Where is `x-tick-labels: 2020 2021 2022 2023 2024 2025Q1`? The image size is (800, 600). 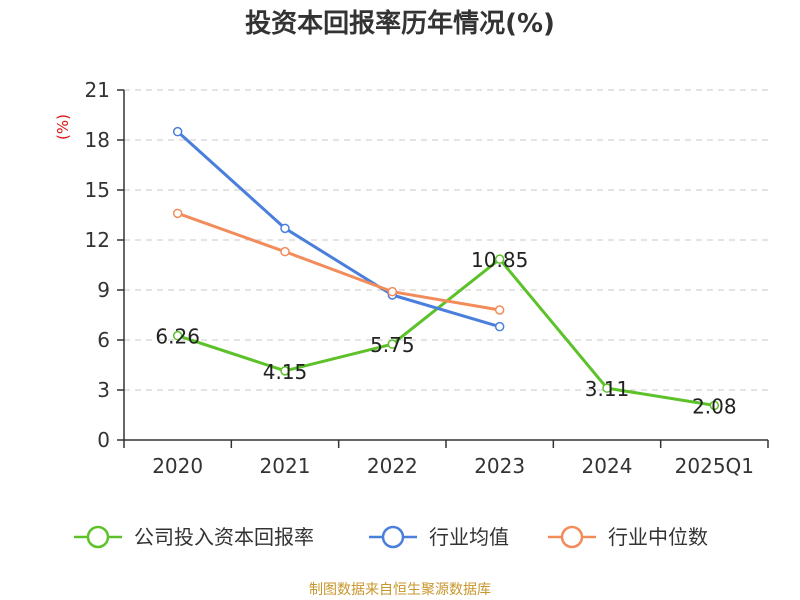 x-tick-labels: 2020 2021 2022 2023 2024 2025Q1 is located at coordinates (453, 466).